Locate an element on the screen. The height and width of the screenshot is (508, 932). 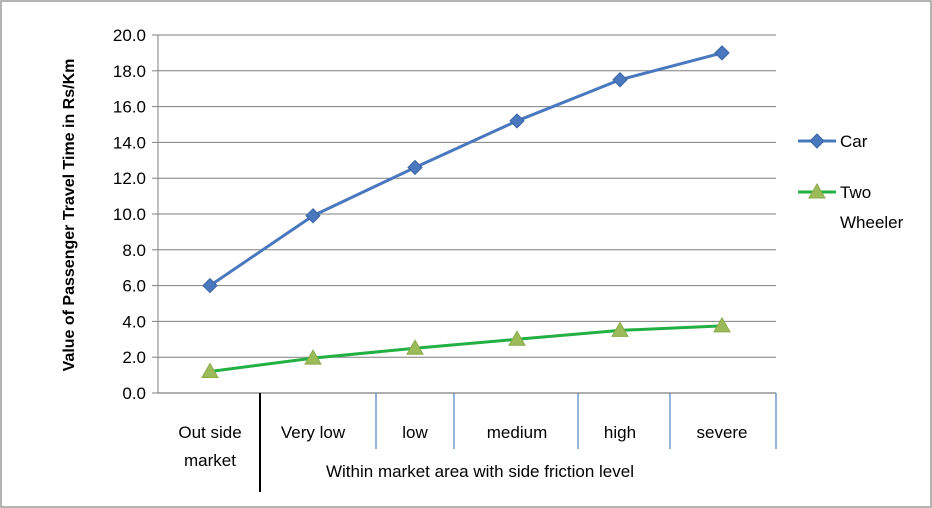
x-category-label: severe is located at coordinates (721, 432).